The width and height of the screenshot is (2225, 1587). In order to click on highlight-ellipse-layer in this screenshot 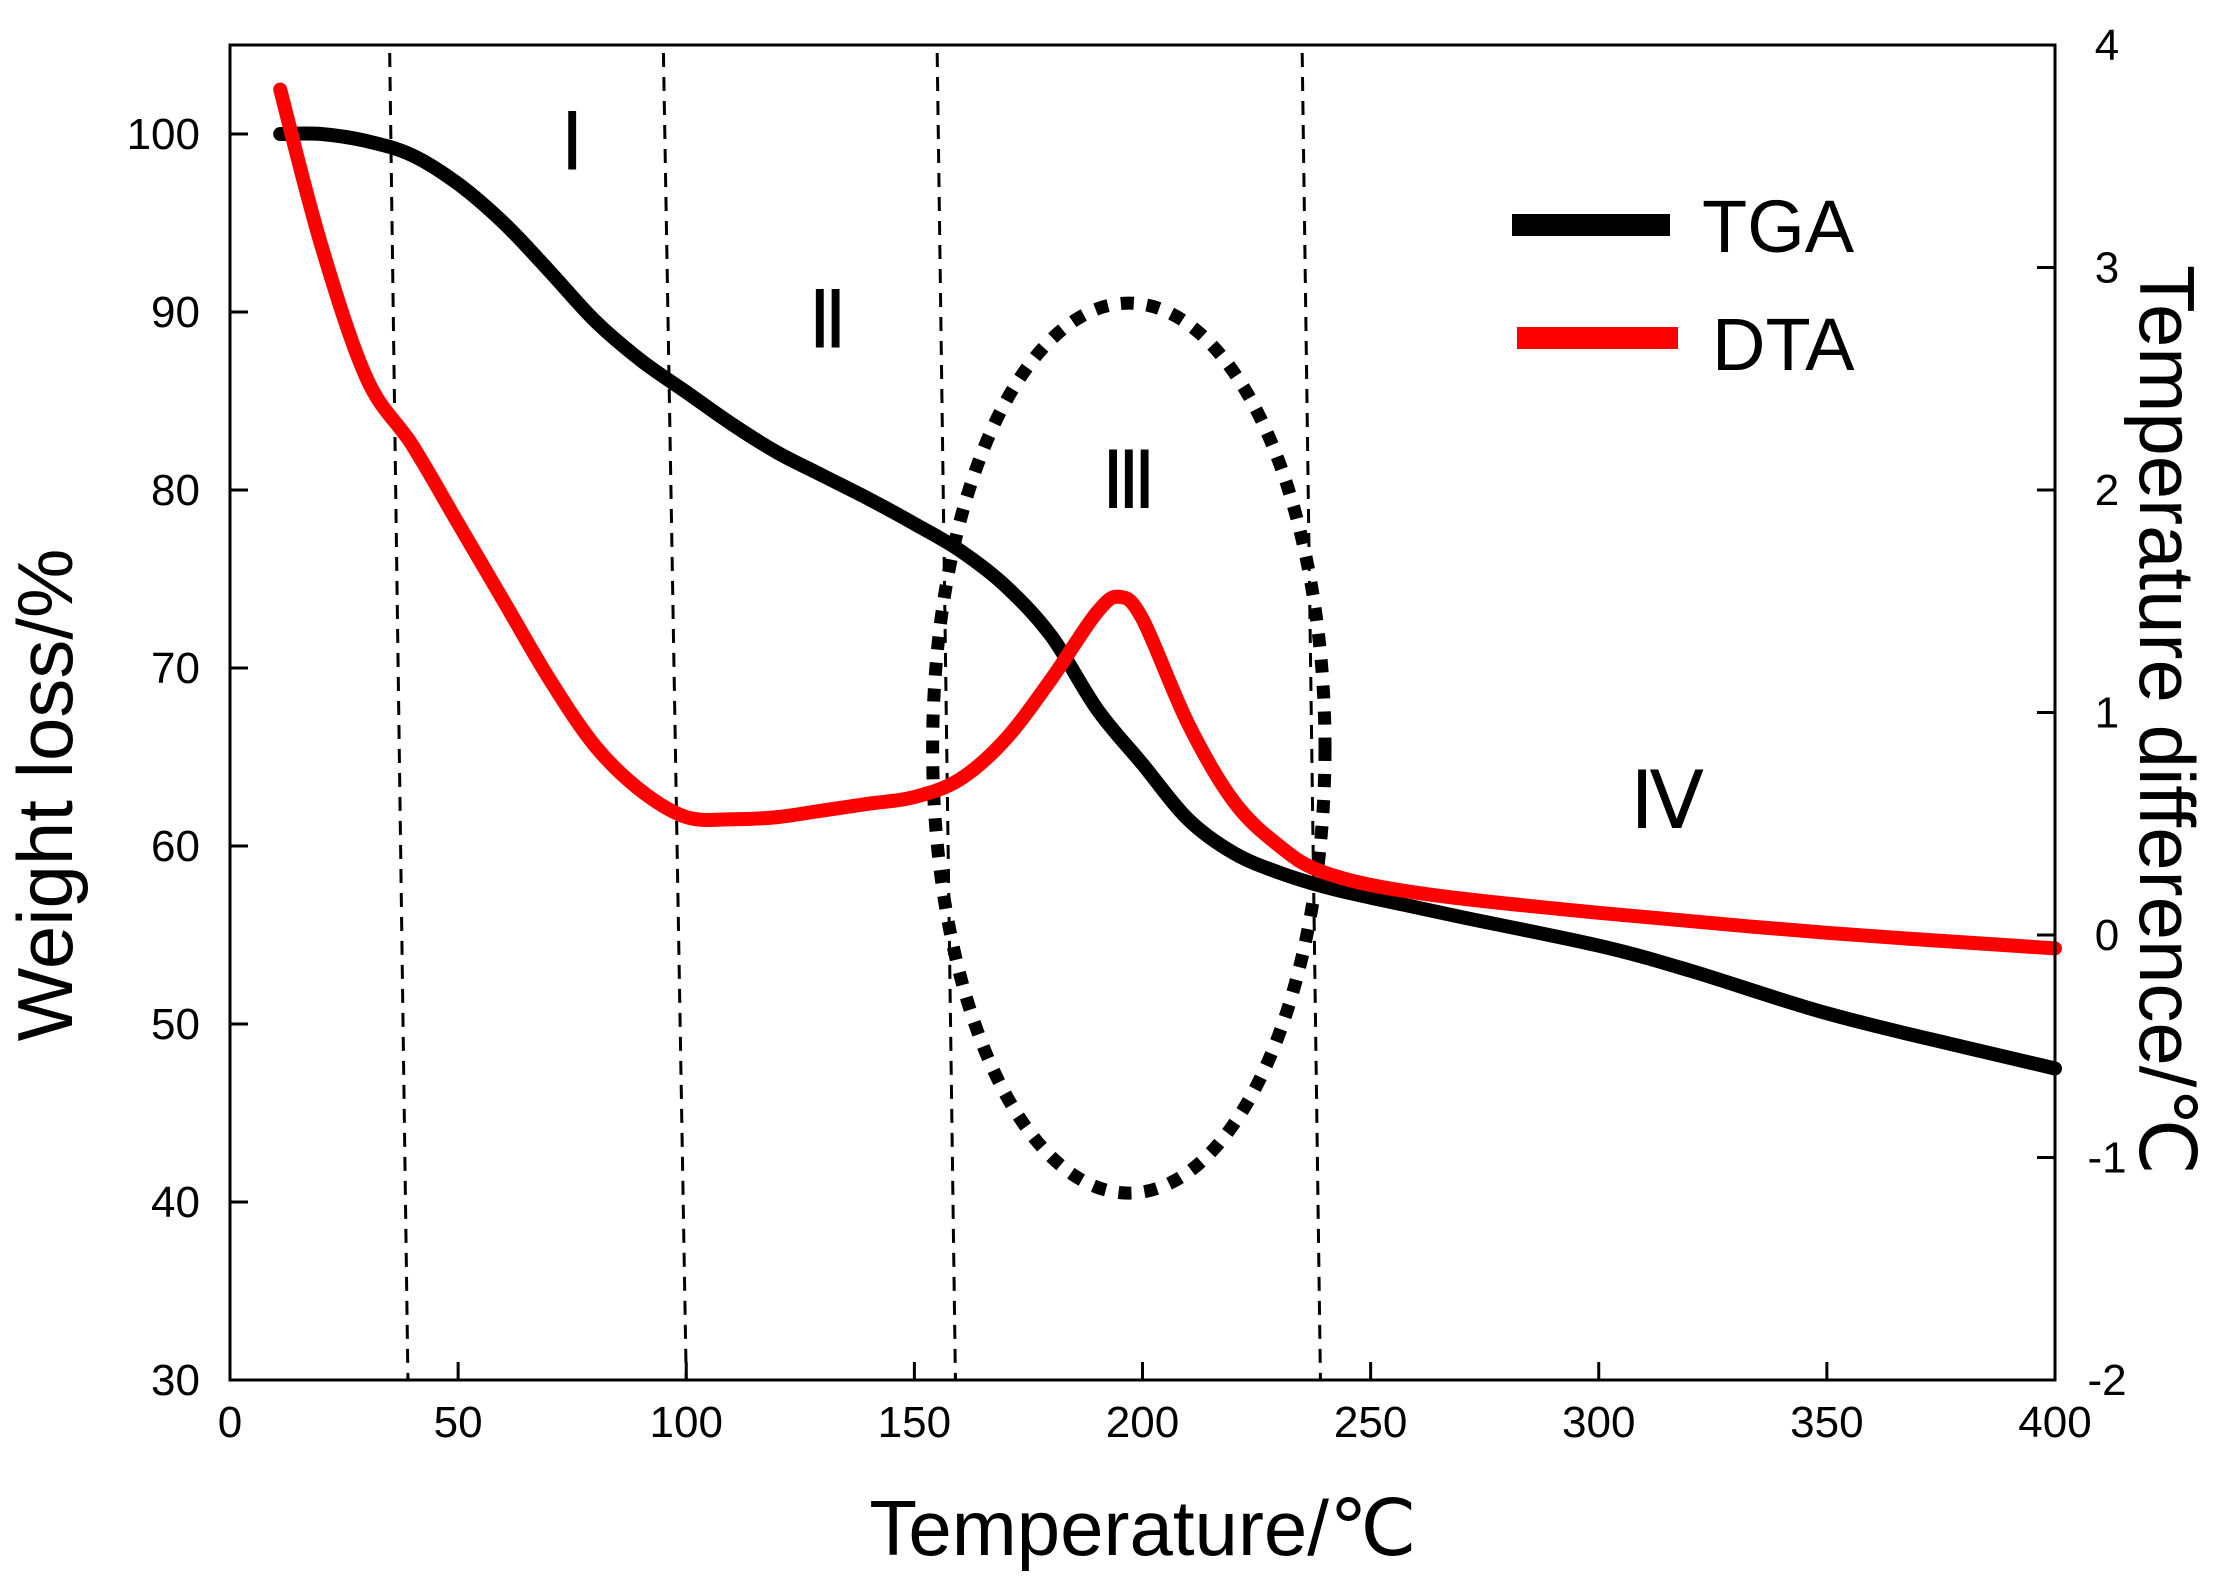, I will do `click(1129, 748)`.